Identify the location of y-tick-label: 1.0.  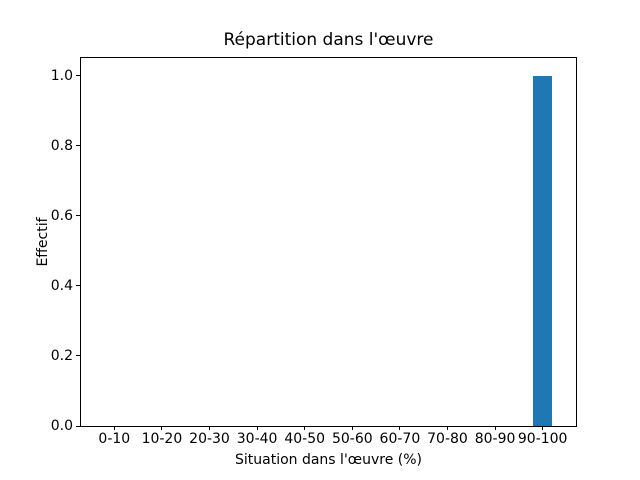
(61, 75).